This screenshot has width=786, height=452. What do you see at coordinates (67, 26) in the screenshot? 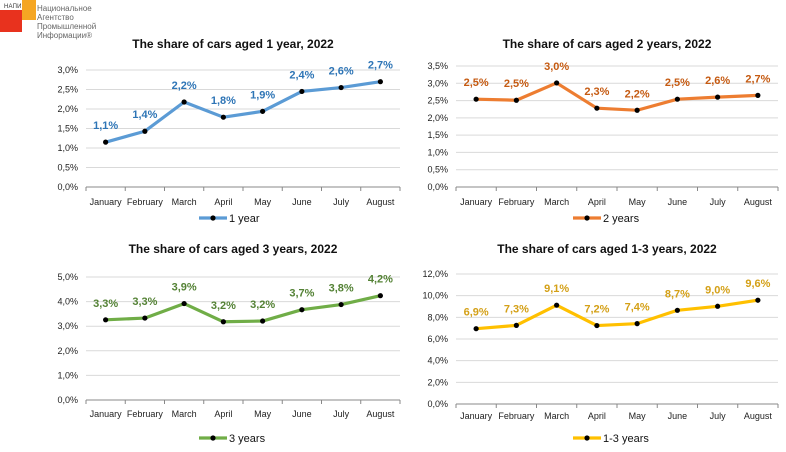
I see `logo-line: Промышленной` at bounding box center [67, 26].